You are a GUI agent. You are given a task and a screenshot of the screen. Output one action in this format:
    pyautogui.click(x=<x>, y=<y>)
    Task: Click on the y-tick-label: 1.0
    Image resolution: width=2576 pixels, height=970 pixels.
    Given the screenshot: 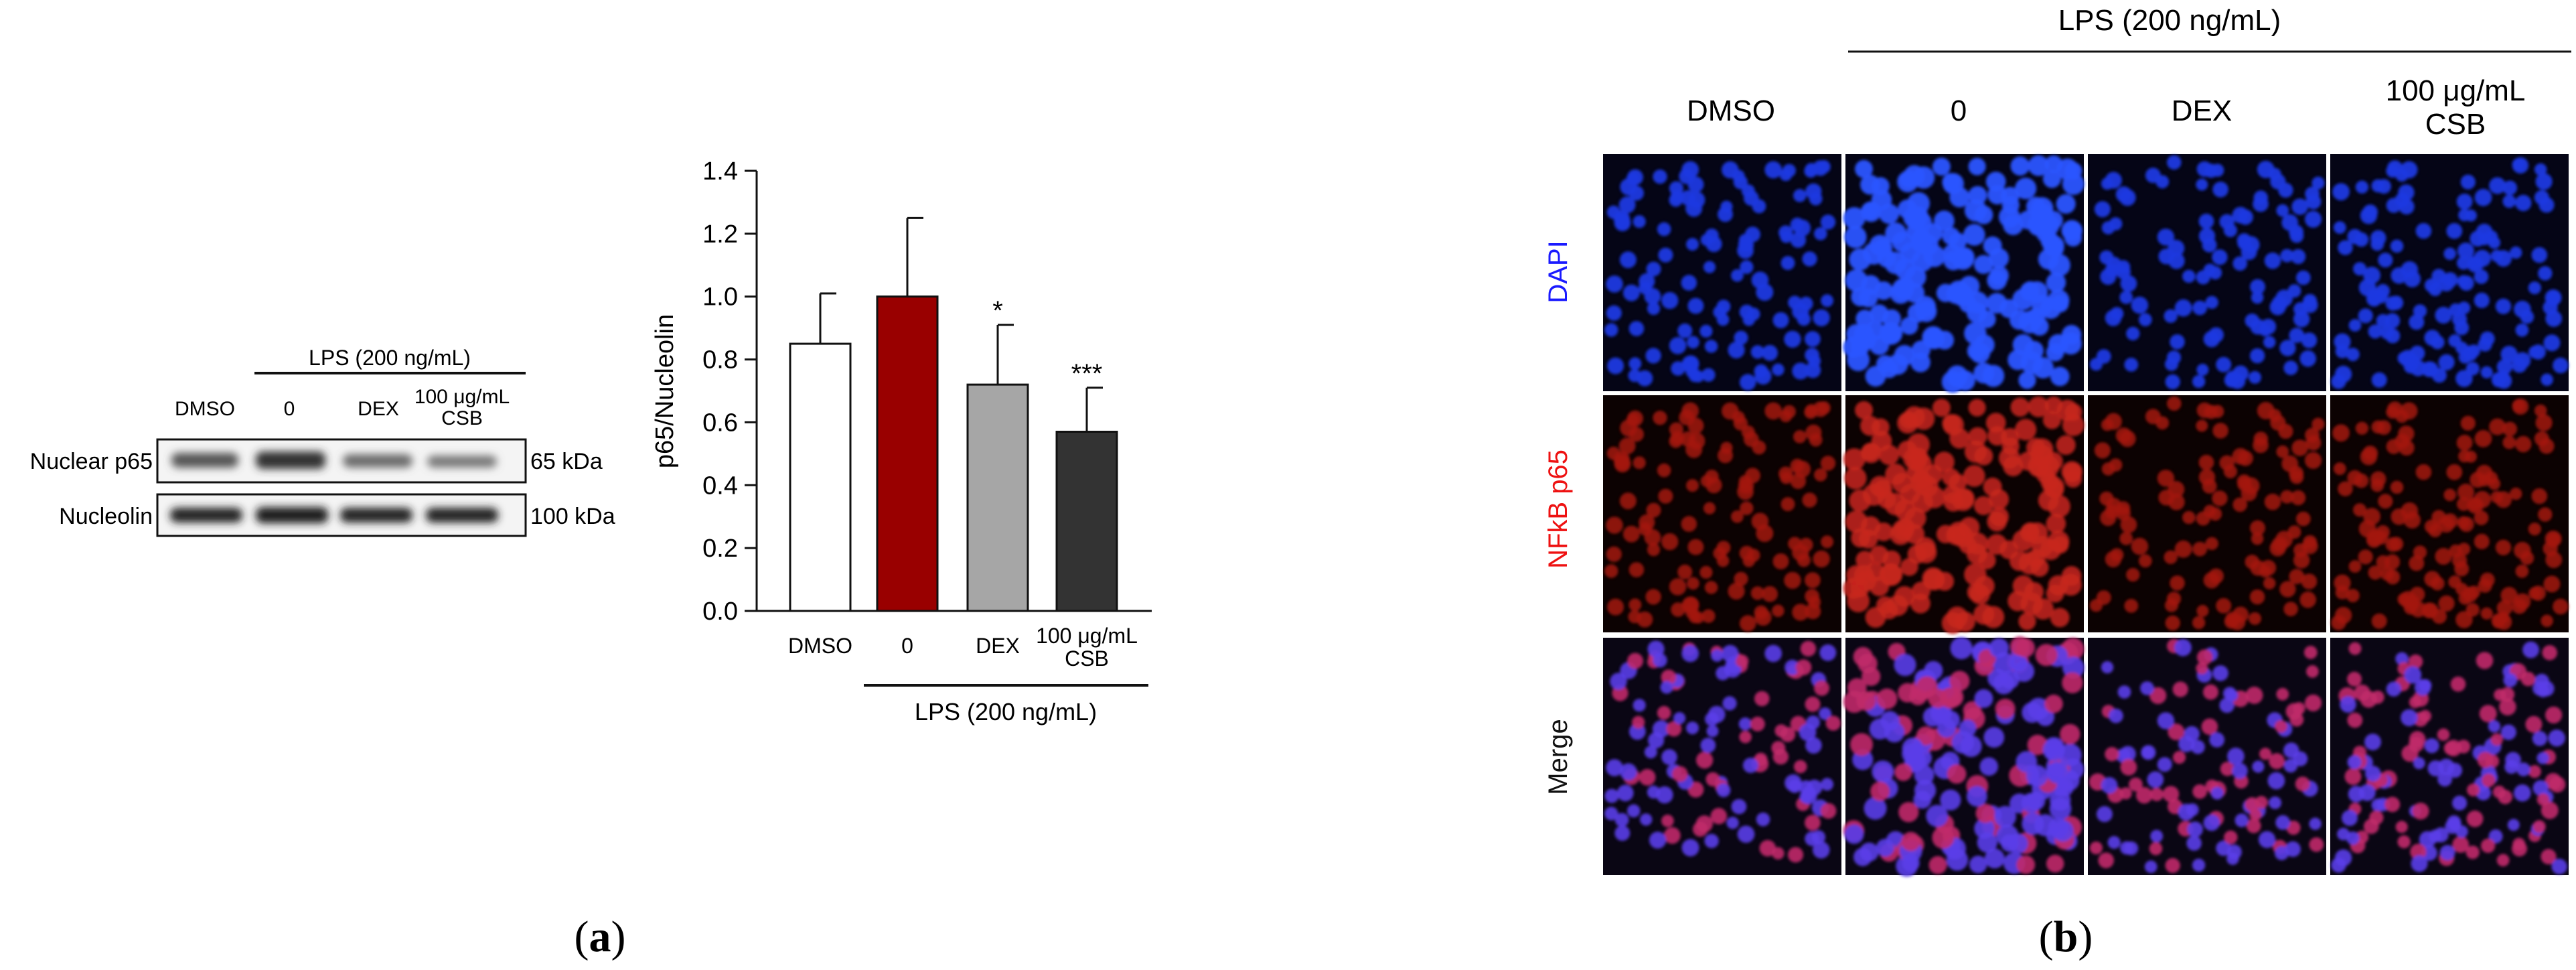 What is the action you would take?
    pyautogui.click(x=720, y=297)
    